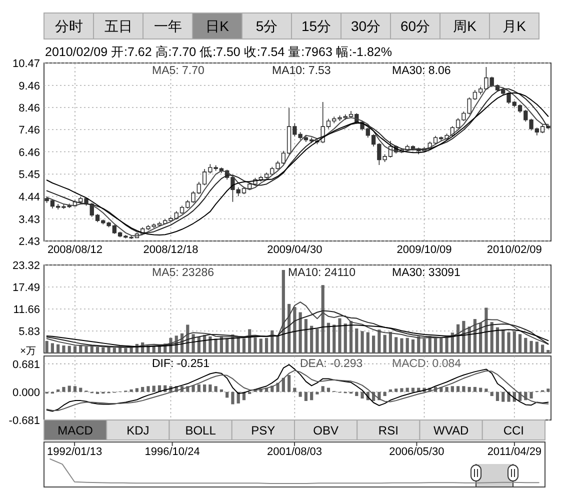 The height and width of the screenshot is (503, 566). What do you see at coordinates (218, 26) in the screenshot?
I see `text: 日K` at bounding box center [218, 26].